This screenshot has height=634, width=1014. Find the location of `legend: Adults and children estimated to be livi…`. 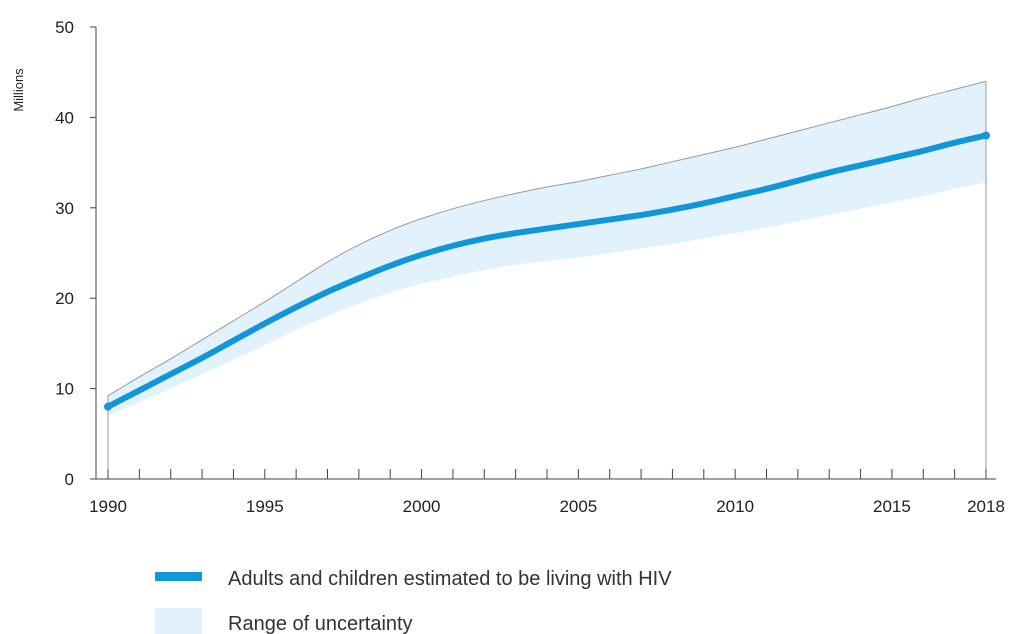

legend: Adults and children estimated to be livi… is located at coordinates (413, 601).